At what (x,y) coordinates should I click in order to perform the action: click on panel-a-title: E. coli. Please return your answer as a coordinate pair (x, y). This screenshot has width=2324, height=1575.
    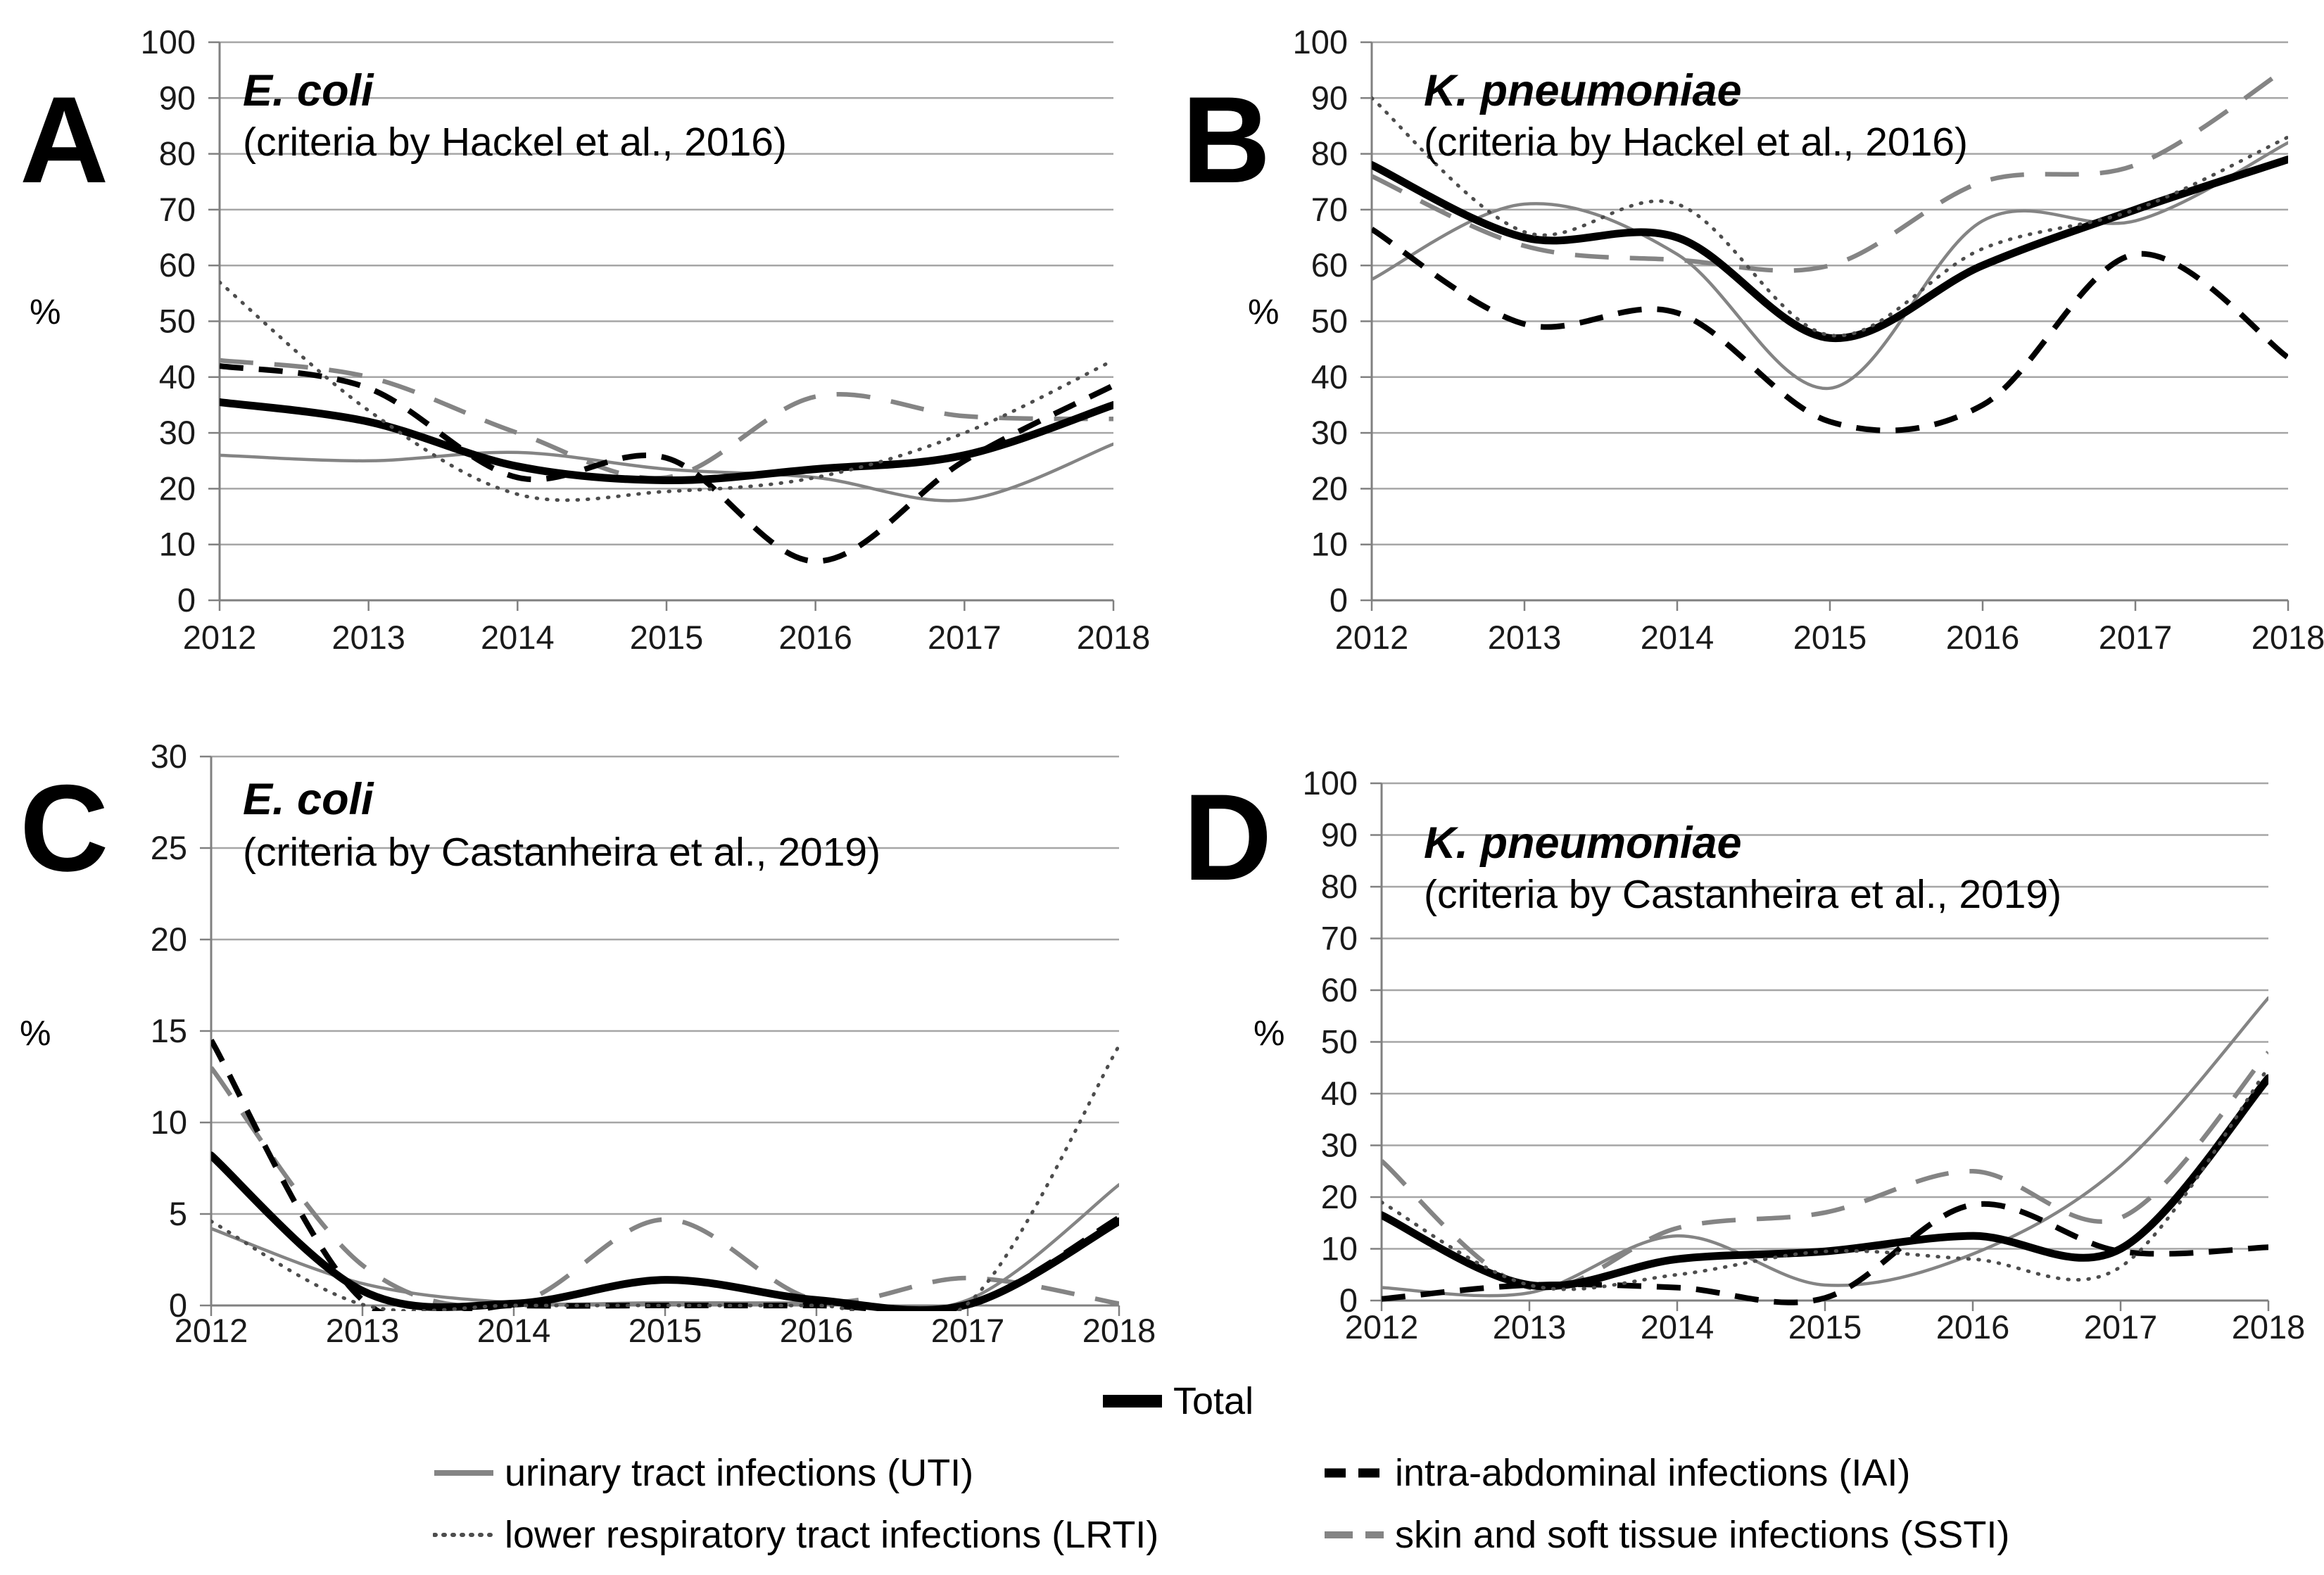
    Looking at the image, I should click on (308, 91).